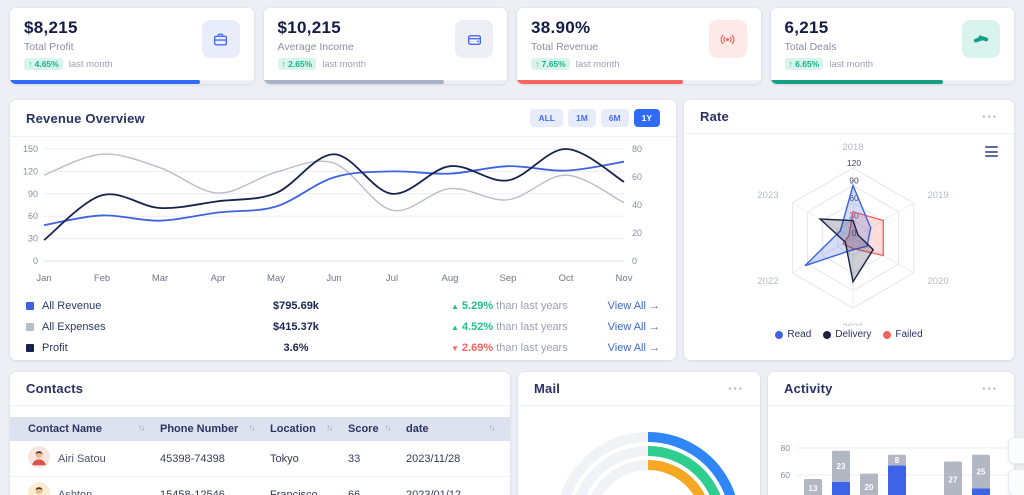  Describe the element at coordinates (309, 485) in the screenshot. I see `contact-location: Francisco` at that location.